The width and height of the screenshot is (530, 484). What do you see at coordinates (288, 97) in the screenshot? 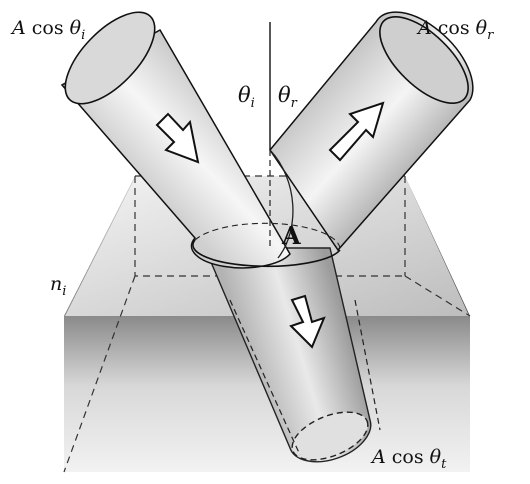
I see `angle-reflected-label: θr` at bounding box center [288, 97].